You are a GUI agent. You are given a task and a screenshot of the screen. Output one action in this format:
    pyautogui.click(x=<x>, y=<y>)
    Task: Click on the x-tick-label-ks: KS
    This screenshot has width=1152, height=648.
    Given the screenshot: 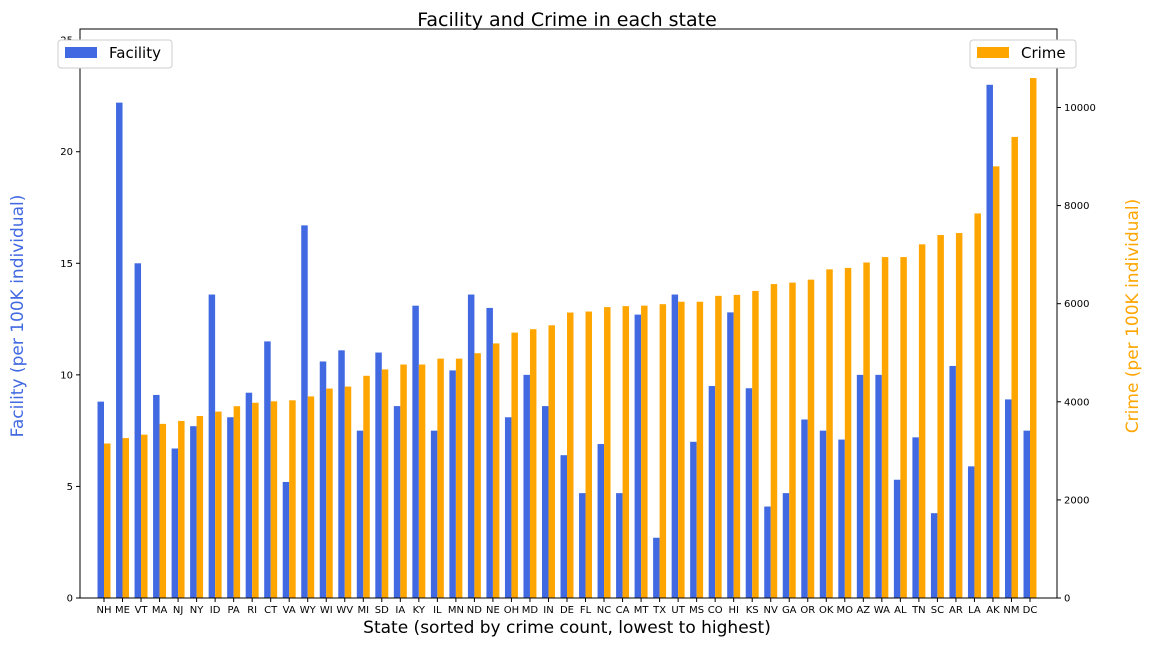 What is the action you would take?
    pyautogui.click(x=752, y=610)
    